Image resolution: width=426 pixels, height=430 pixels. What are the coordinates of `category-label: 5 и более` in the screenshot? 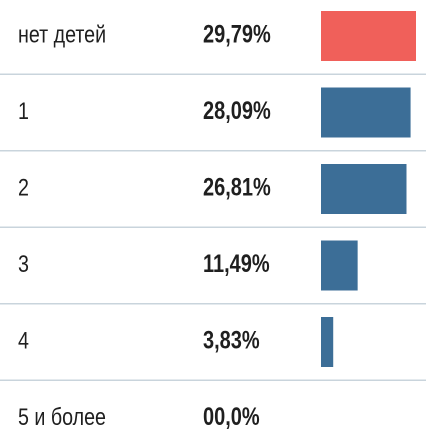 It's located at (62, 416).